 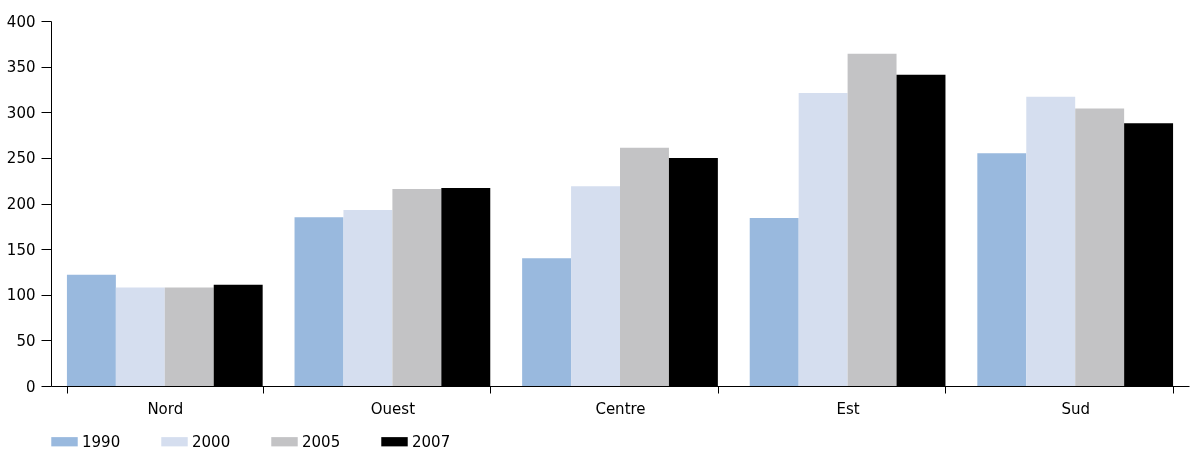 I want to click on x-tick-label: Est, so click(x=848, y=408).